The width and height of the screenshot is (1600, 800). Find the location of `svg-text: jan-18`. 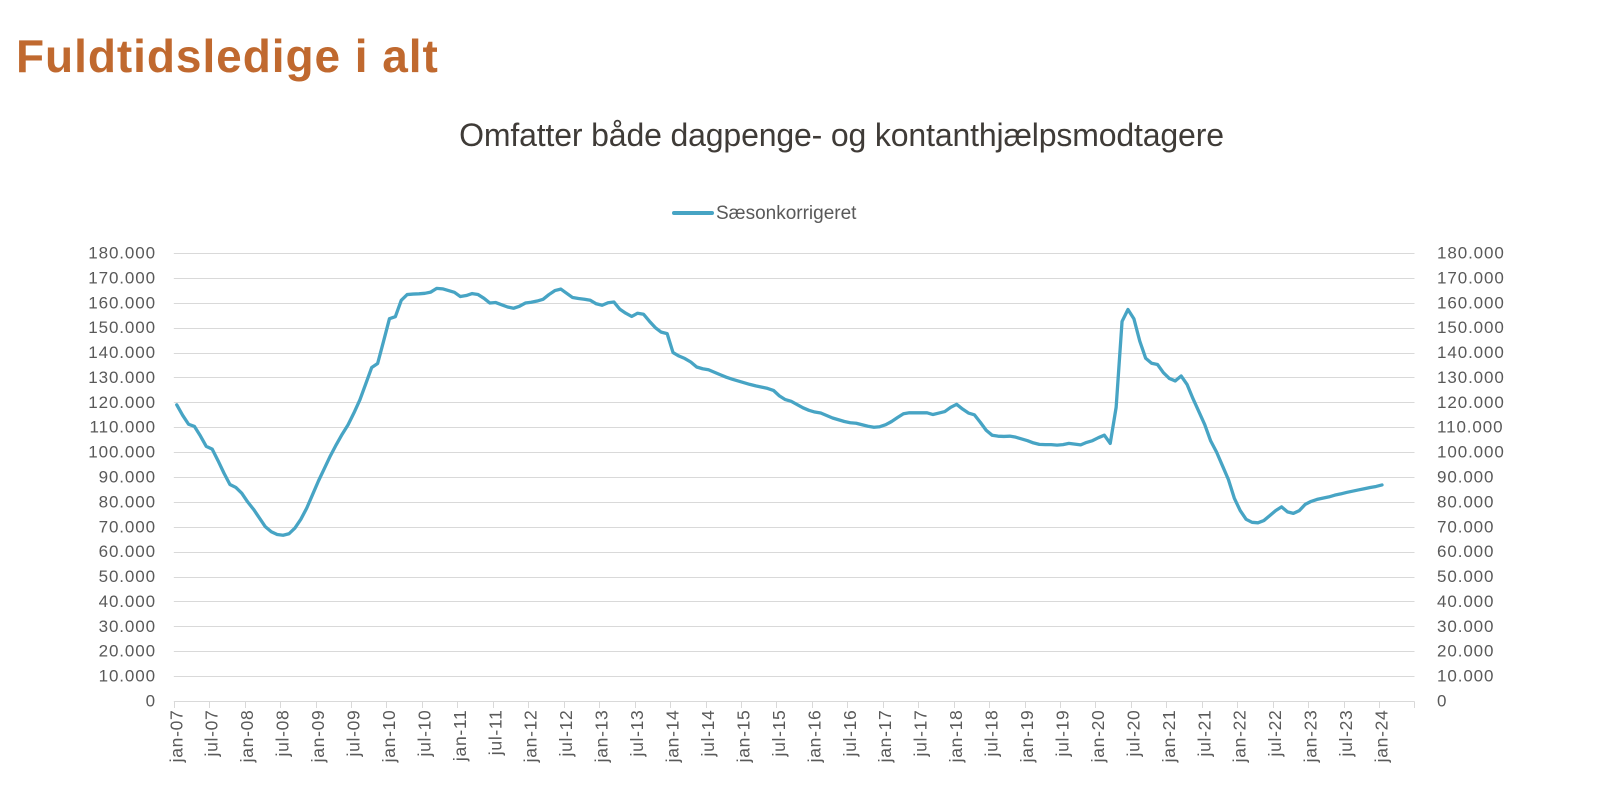

svg-text: jan-18 is located at coordinates (956, 737).